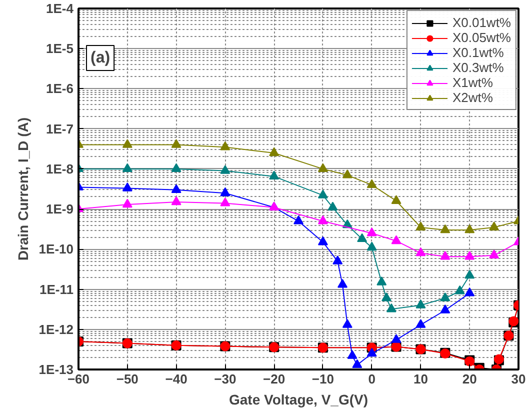 Image resolution: width=528 pixels, height=410 pixels. What do you see at coordinates (298, 400) in the screenshot?
I see `x-axis-title: Gate Voltage, V_G(V)` at bounding box center [298, 400].